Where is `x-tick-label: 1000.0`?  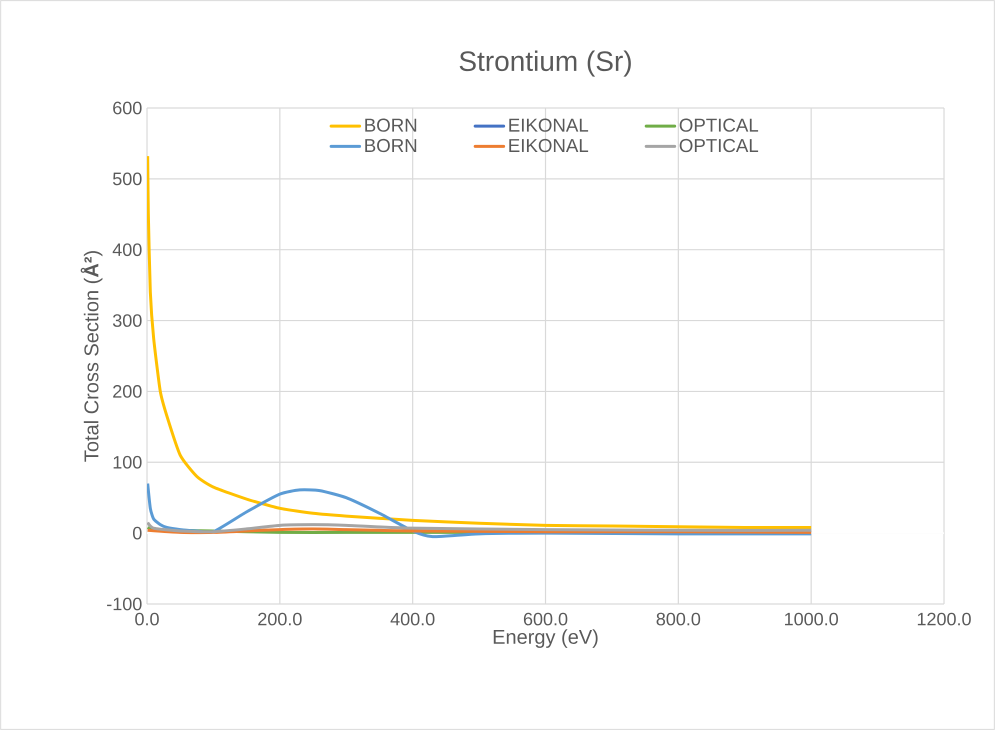 x-tick-label: 1000.0 is located at coordinates (811, 619).